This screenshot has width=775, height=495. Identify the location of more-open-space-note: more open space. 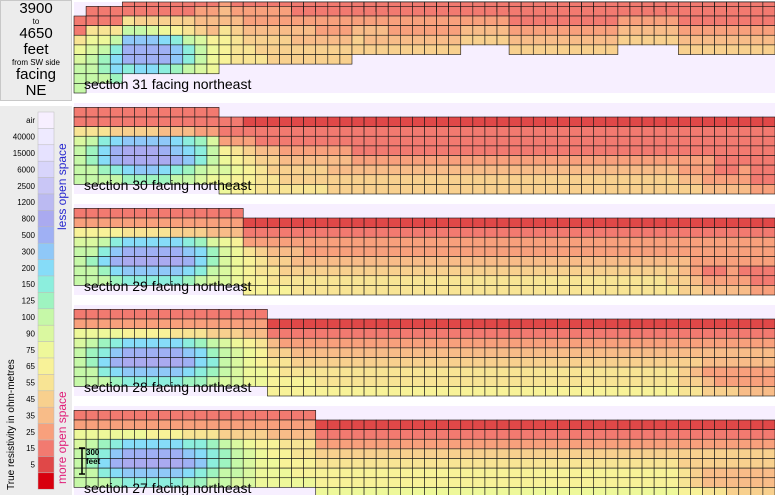
(62, 437).